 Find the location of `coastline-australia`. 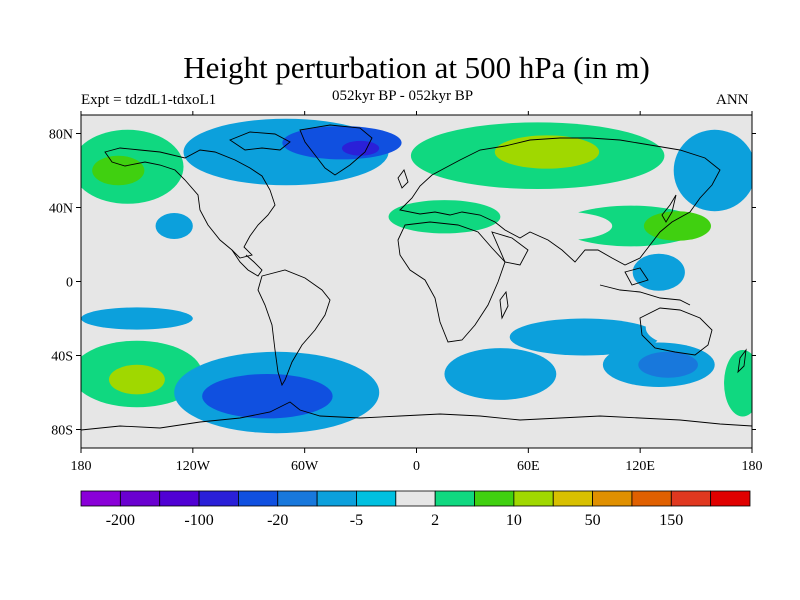

coastline-australia is located at coordinates (676, 331).